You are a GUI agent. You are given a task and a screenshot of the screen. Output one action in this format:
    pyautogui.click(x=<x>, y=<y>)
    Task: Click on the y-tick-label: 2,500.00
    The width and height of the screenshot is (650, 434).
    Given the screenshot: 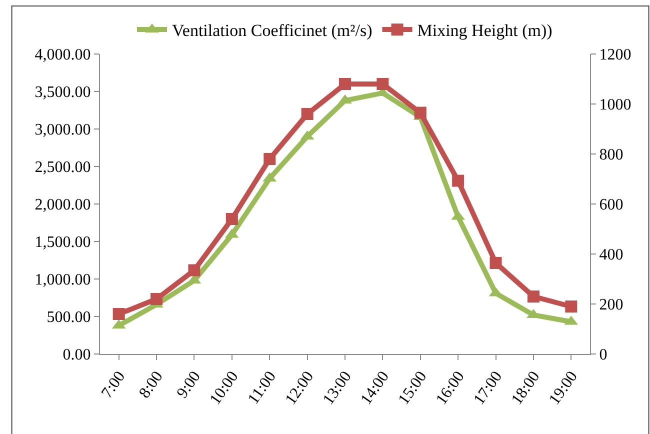 What is the action you would take?
    pyautogui.click(x=62, y=167)
    